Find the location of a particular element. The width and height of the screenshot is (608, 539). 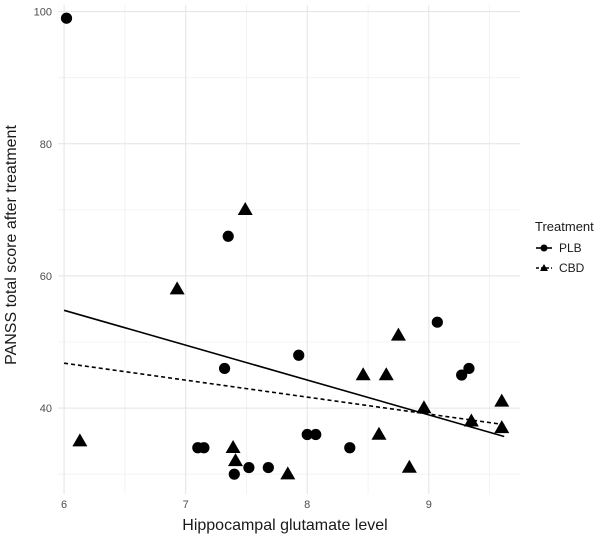

y-tick-label: 60 is located at coordinates (46, 277).